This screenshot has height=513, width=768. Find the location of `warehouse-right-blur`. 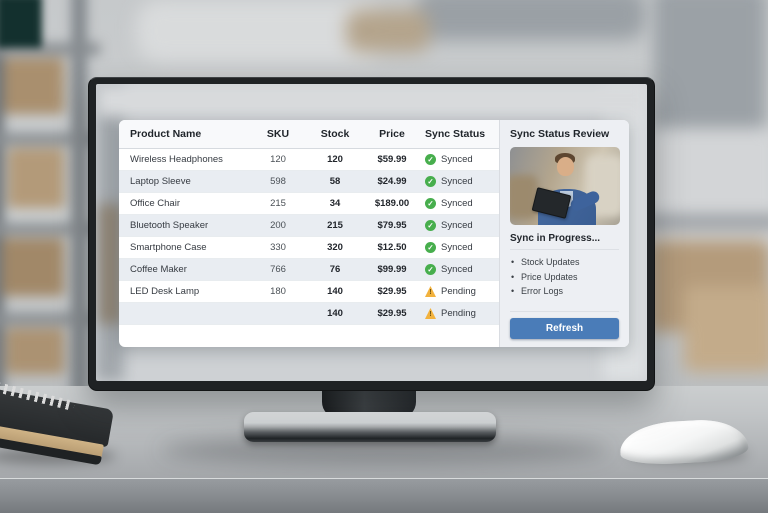

warehouse-right-blur is located at coordinates (705, 200).